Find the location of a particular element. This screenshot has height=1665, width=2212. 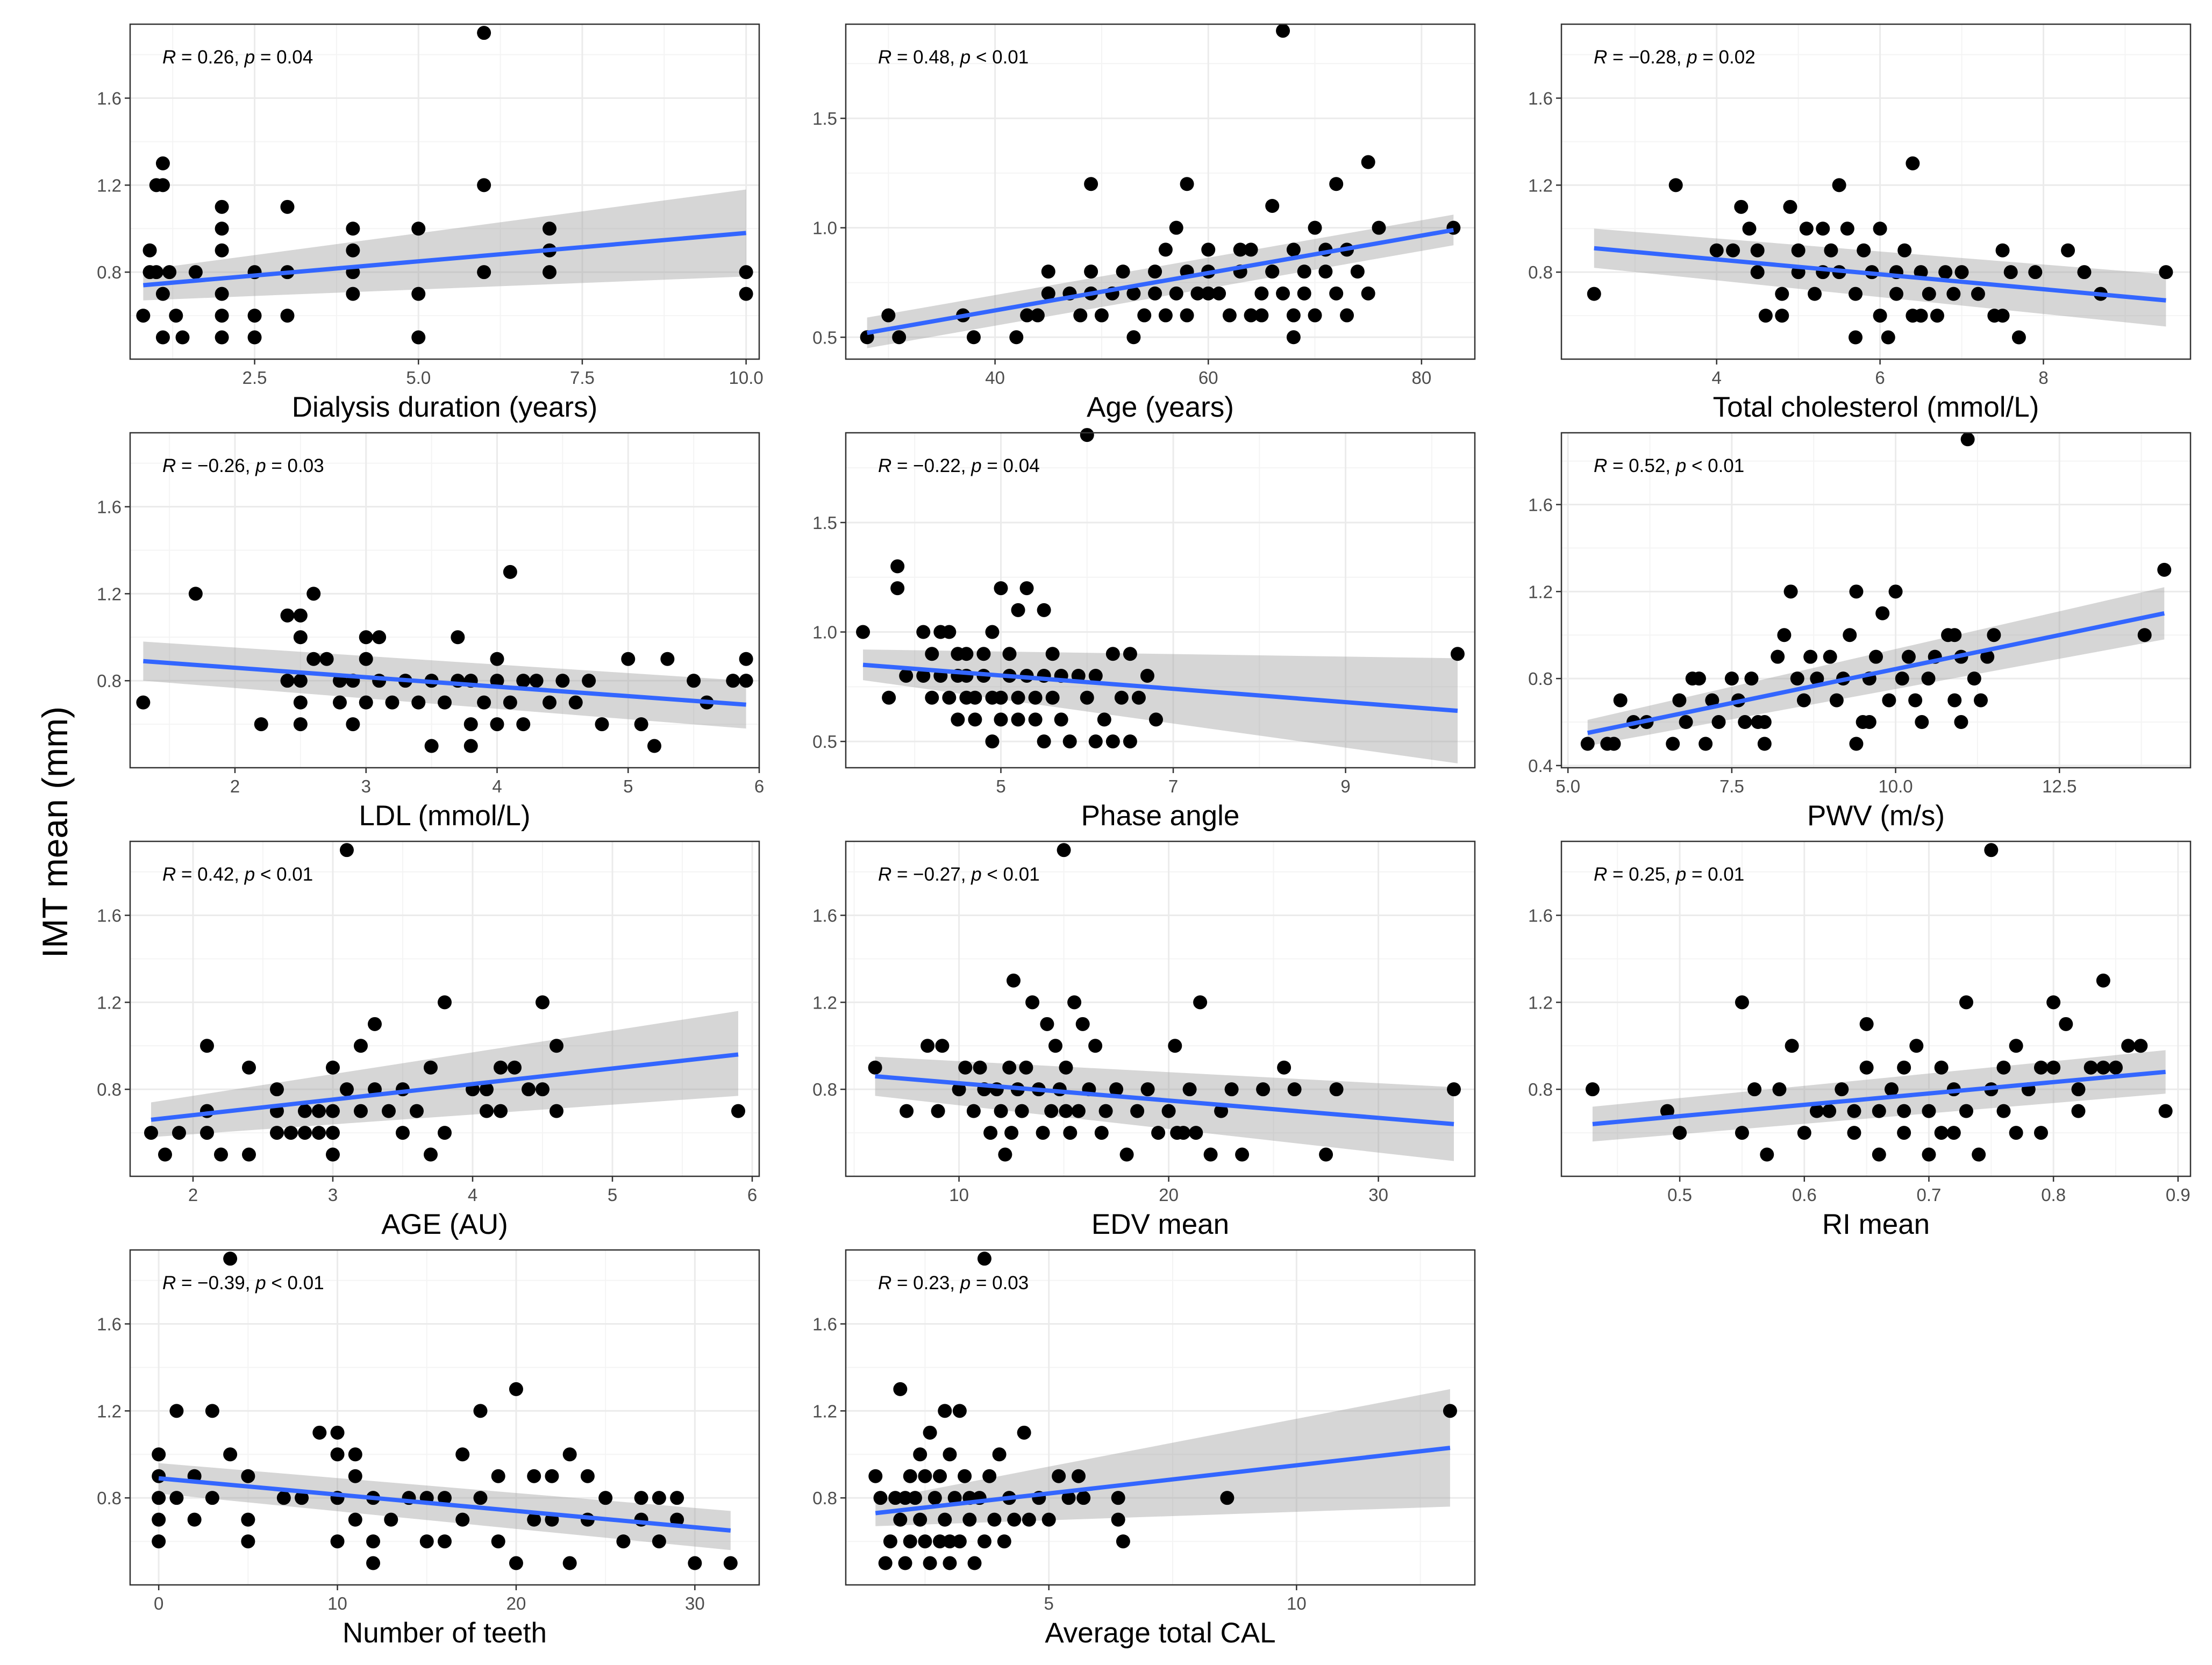

panel-2-y-tick-label: 1.0 is located at coordinates (824, 228).